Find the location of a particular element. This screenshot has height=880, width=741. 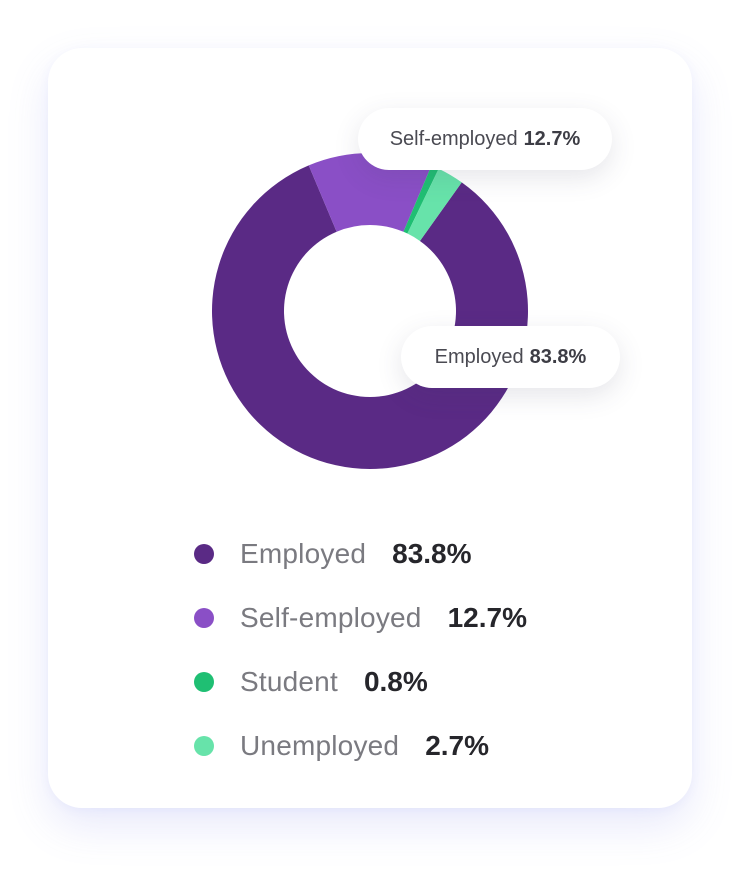

donut-slice-self-employed is located at coordinates (370, 192).